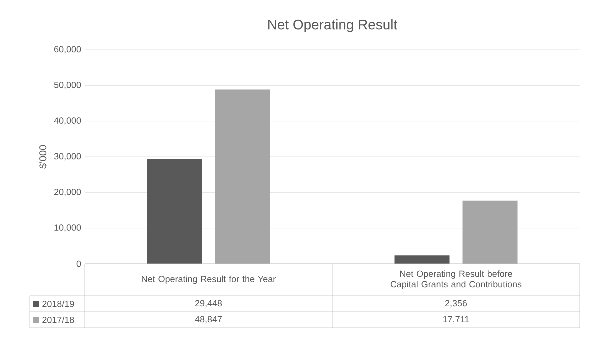 The image size is (590, 337). I want to click on y-tick-label: 10,000, so click(68, 228).